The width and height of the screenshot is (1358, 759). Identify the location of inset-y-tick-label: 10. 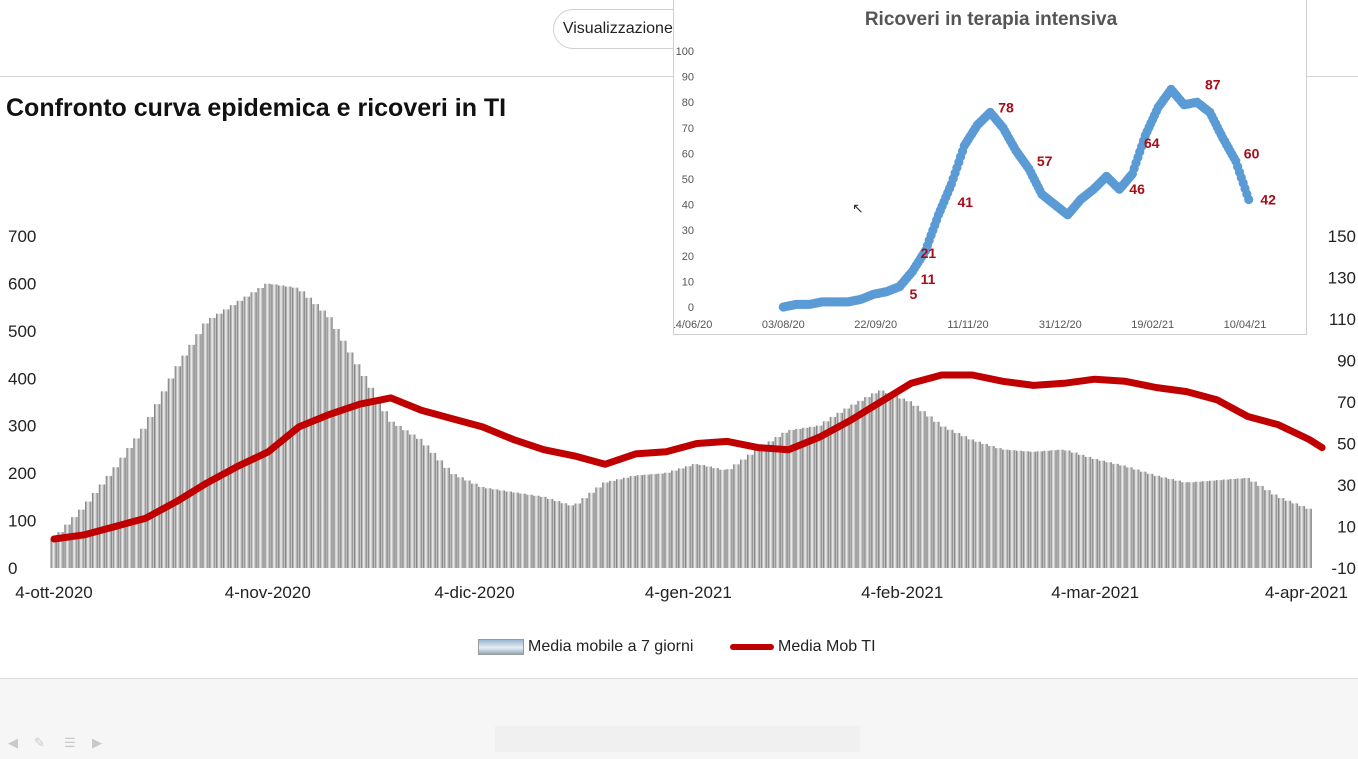
(688, 282).